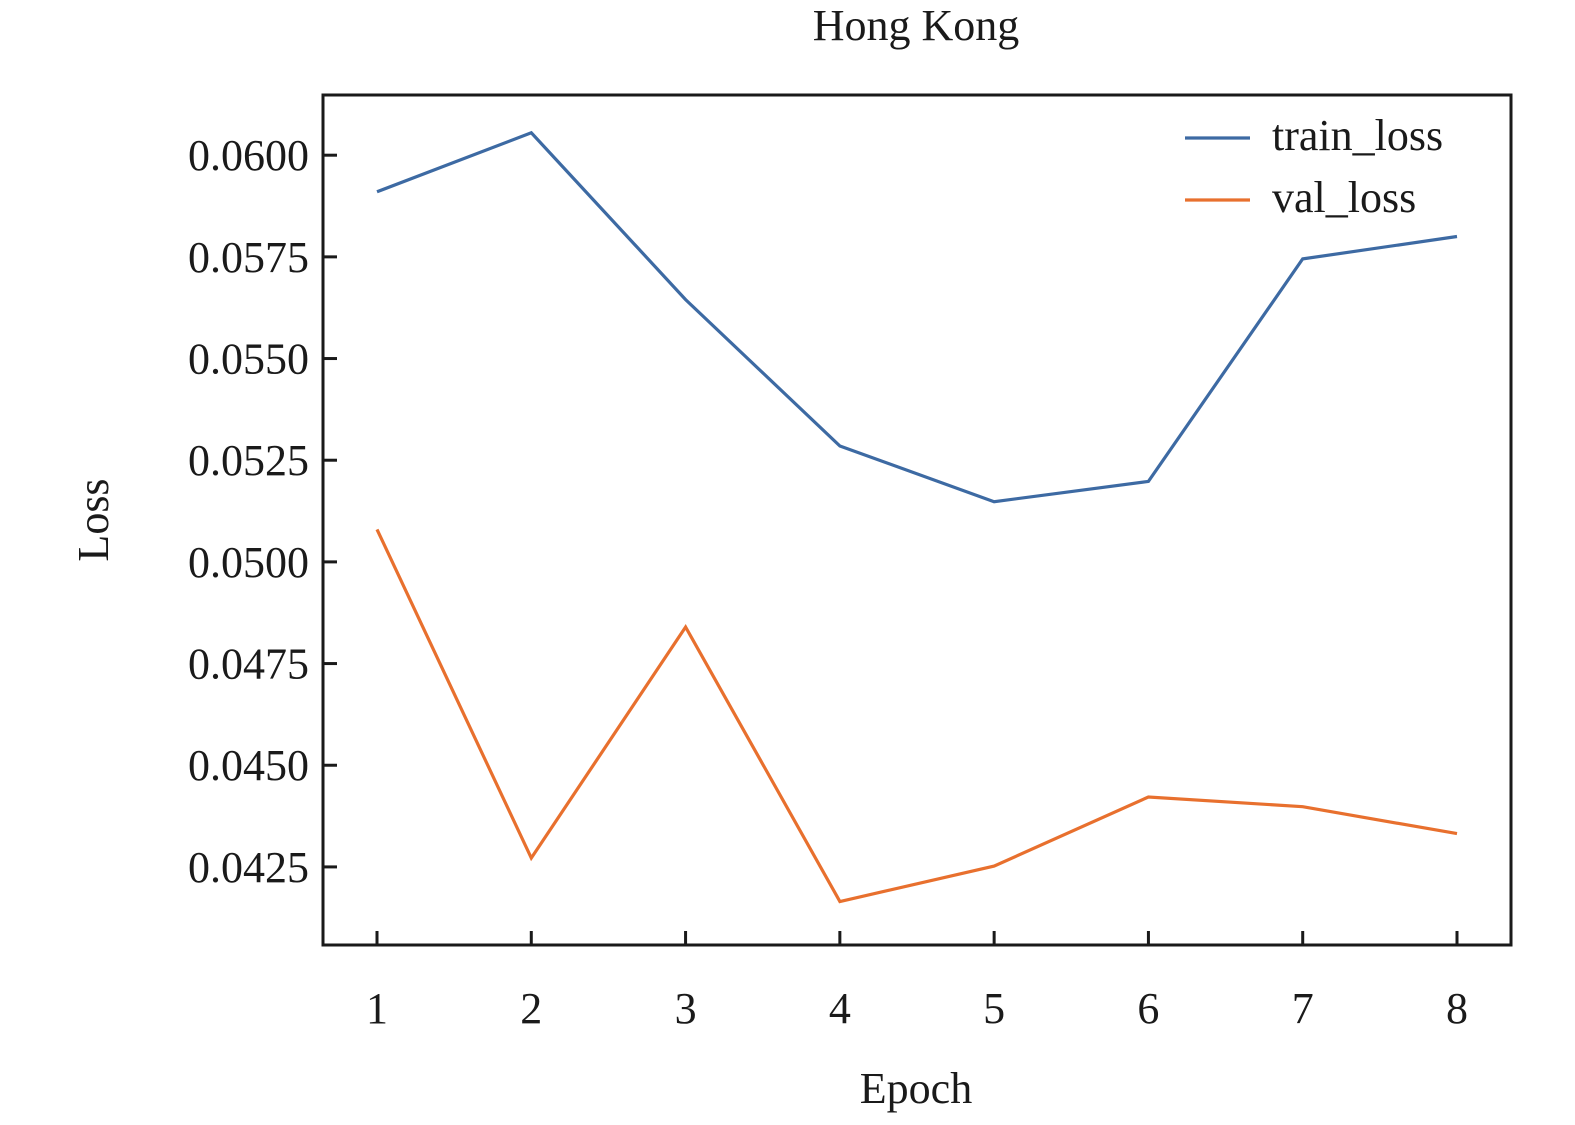 The width and height of the screenshot is (1575, 1125). What do you see at coordinates (248, 460) in the screenshot?
I see `y-tick-label: 0.0525` at bounding box center [248, 460].